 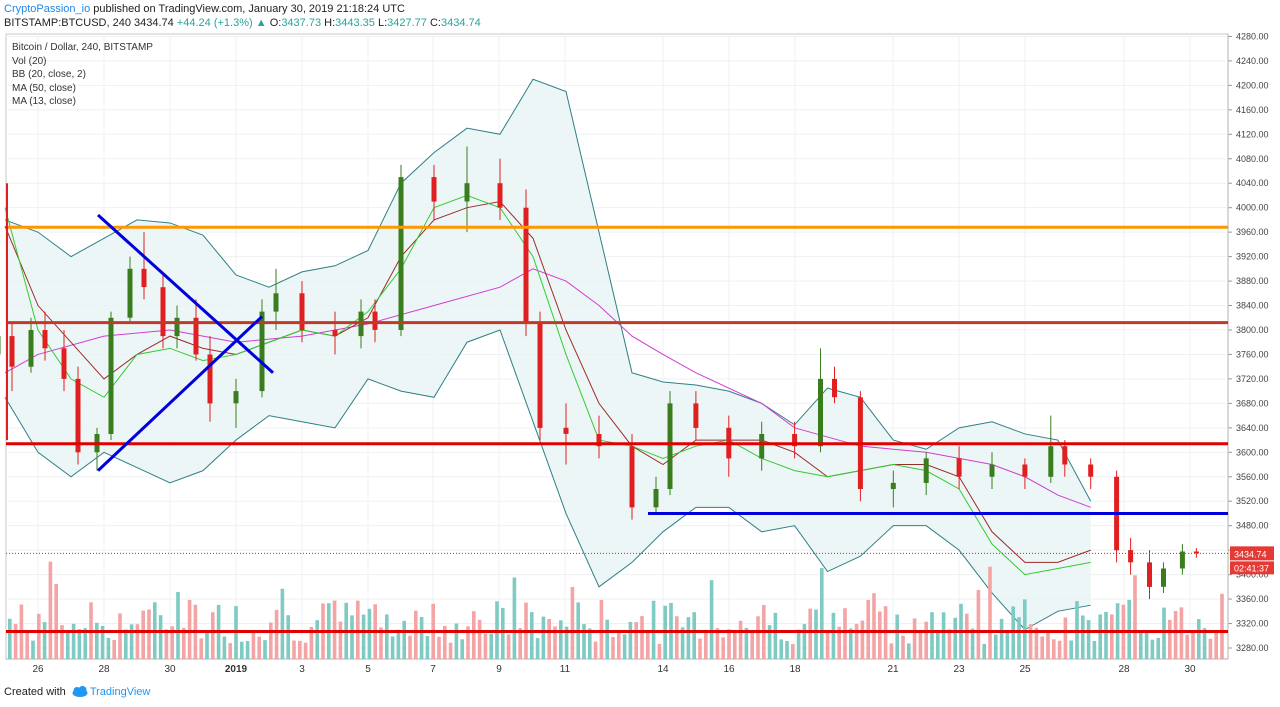 I want to click on y-tick-label: 4240.00, so click(x=1252, y=61).